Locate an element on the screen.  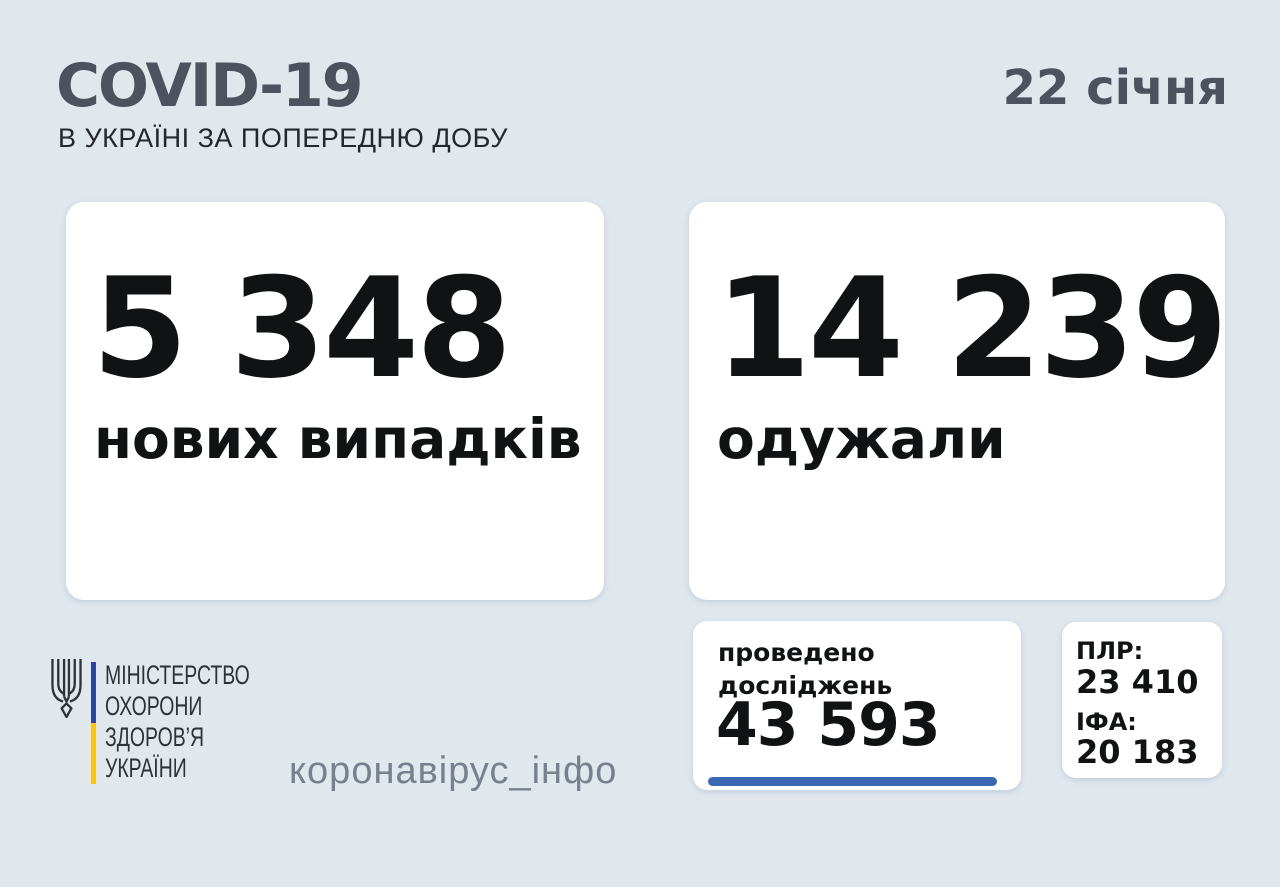
ministry-line: МІНІСТЕРСТВО is located at coordinates (177, 675).